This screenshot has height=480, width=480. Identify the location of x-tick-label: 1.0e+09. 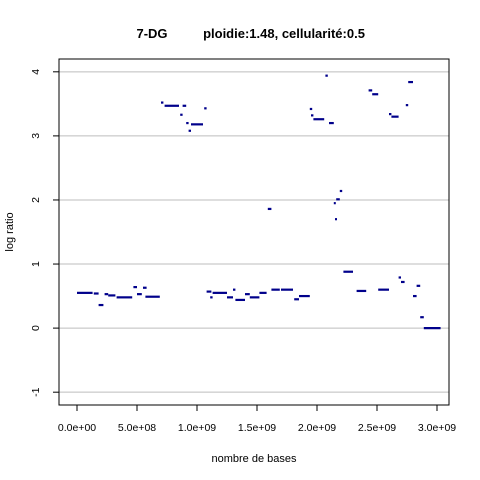
(197, 428).